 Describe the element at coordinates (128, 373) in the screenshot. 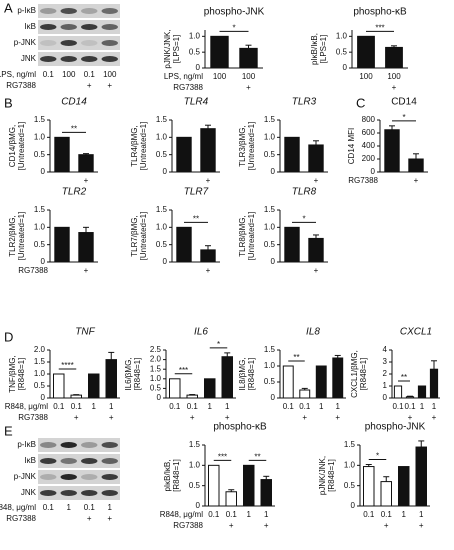

I see `y-axis-label: IL6/βMG,` at that location.